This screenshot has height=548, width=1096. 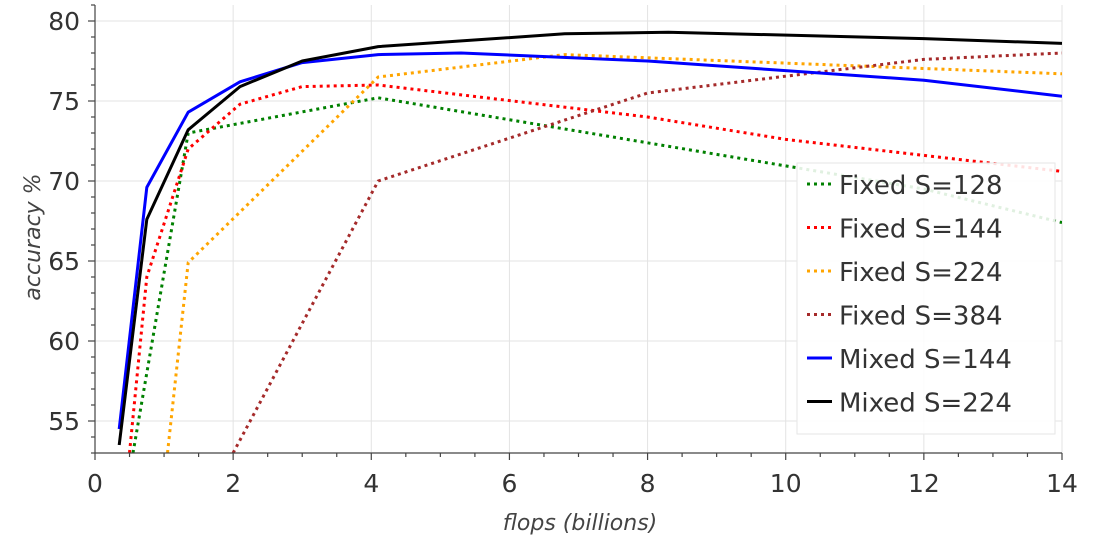 What do you see at coordinates (371, 483) in the screenshot?
I see `x-tick-label: 4` at bounding box center [371, 483].